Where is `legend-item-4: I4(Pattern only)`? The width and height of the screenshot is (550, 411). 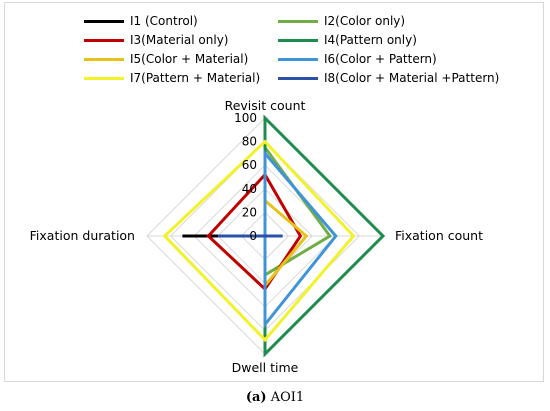 legend-item-4: I4(Pattern only) is located at coordinates (347, 40).